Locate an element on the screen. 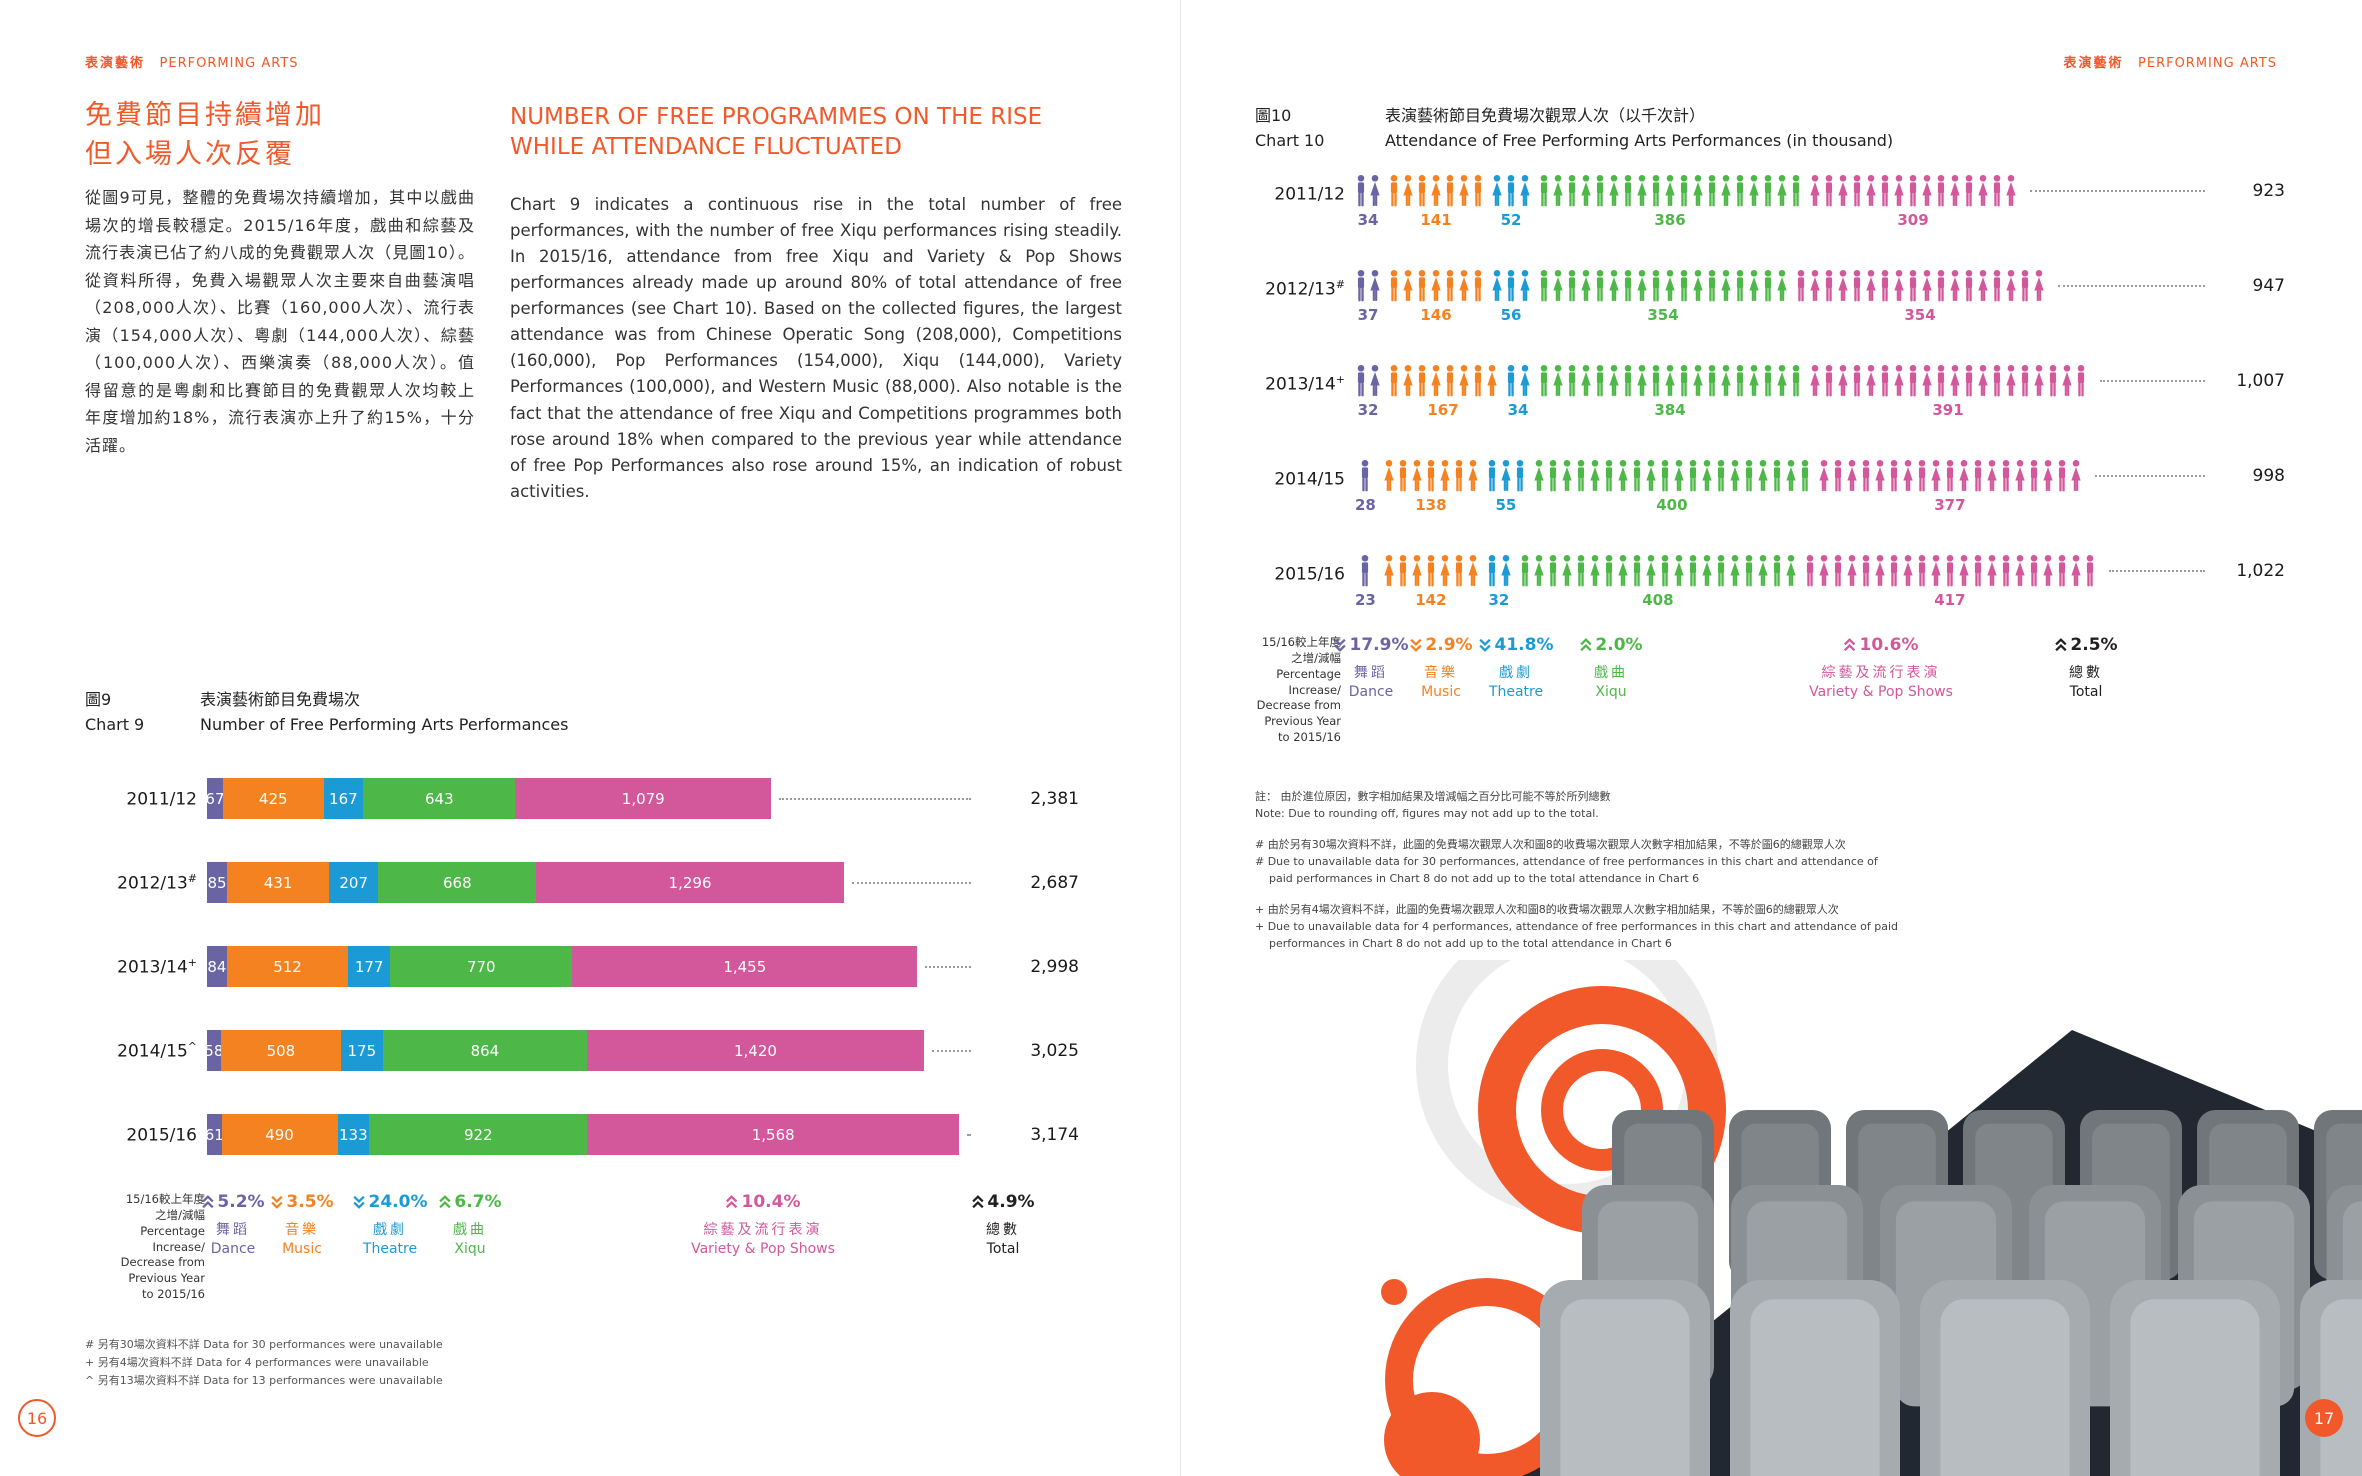 The image size is (2362, 1476). chart9-year-label: 2012/13# is located at coordinates (157, 882).